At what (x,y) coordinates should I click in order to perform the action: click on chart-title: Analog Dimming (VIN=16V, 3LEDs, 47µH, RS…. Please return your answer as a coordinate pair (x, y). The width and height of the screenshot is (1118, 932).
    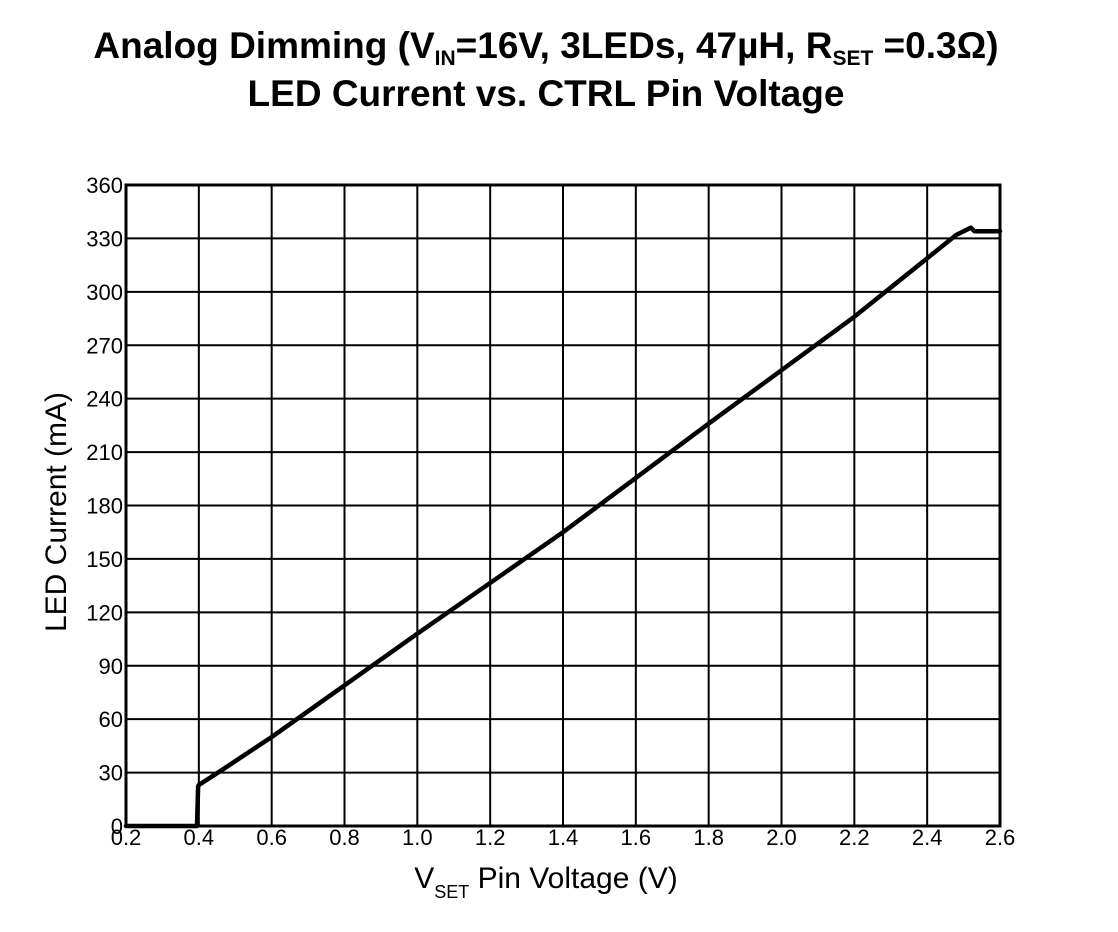
    Looking at the image, I should click on (545, 69).